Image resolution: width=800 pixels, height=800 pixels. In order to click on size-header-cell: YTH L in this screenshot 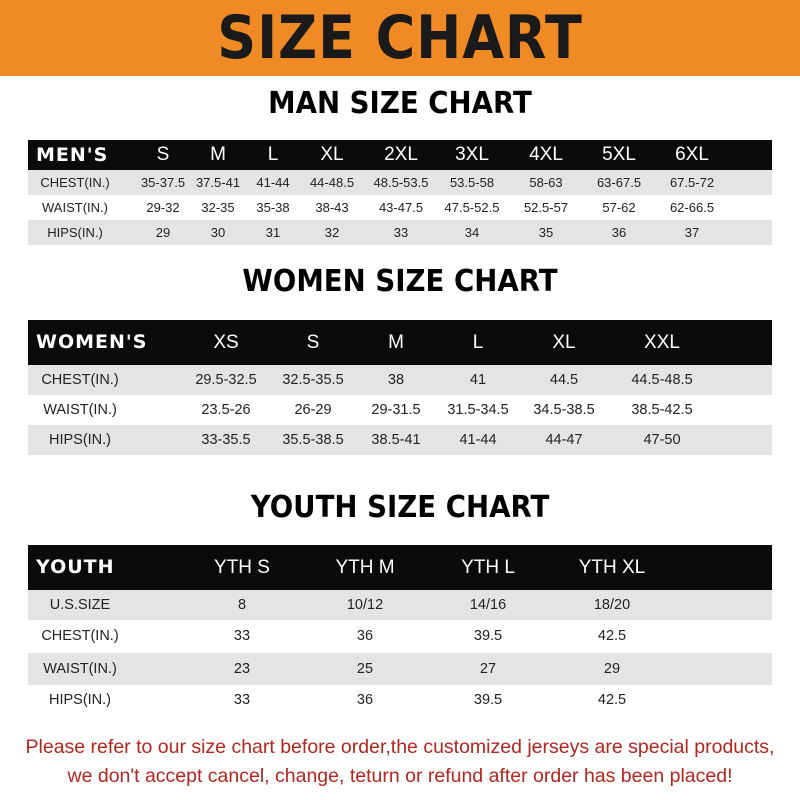, I will do `click(488, 567)`.